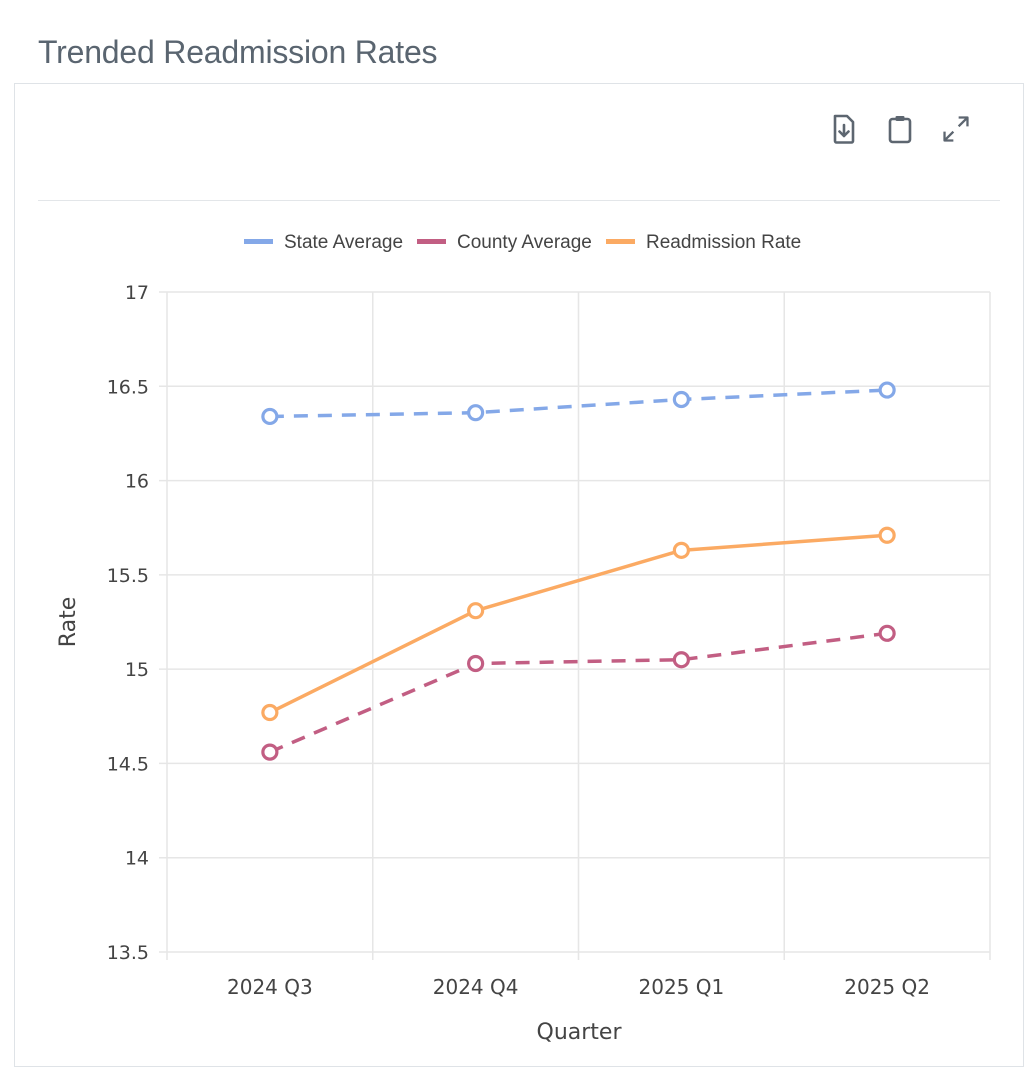 Image resolution: width=1032 pixels, height=1078 pixels. I want to click on y-tick-label: 16.5, so click(128, 387).